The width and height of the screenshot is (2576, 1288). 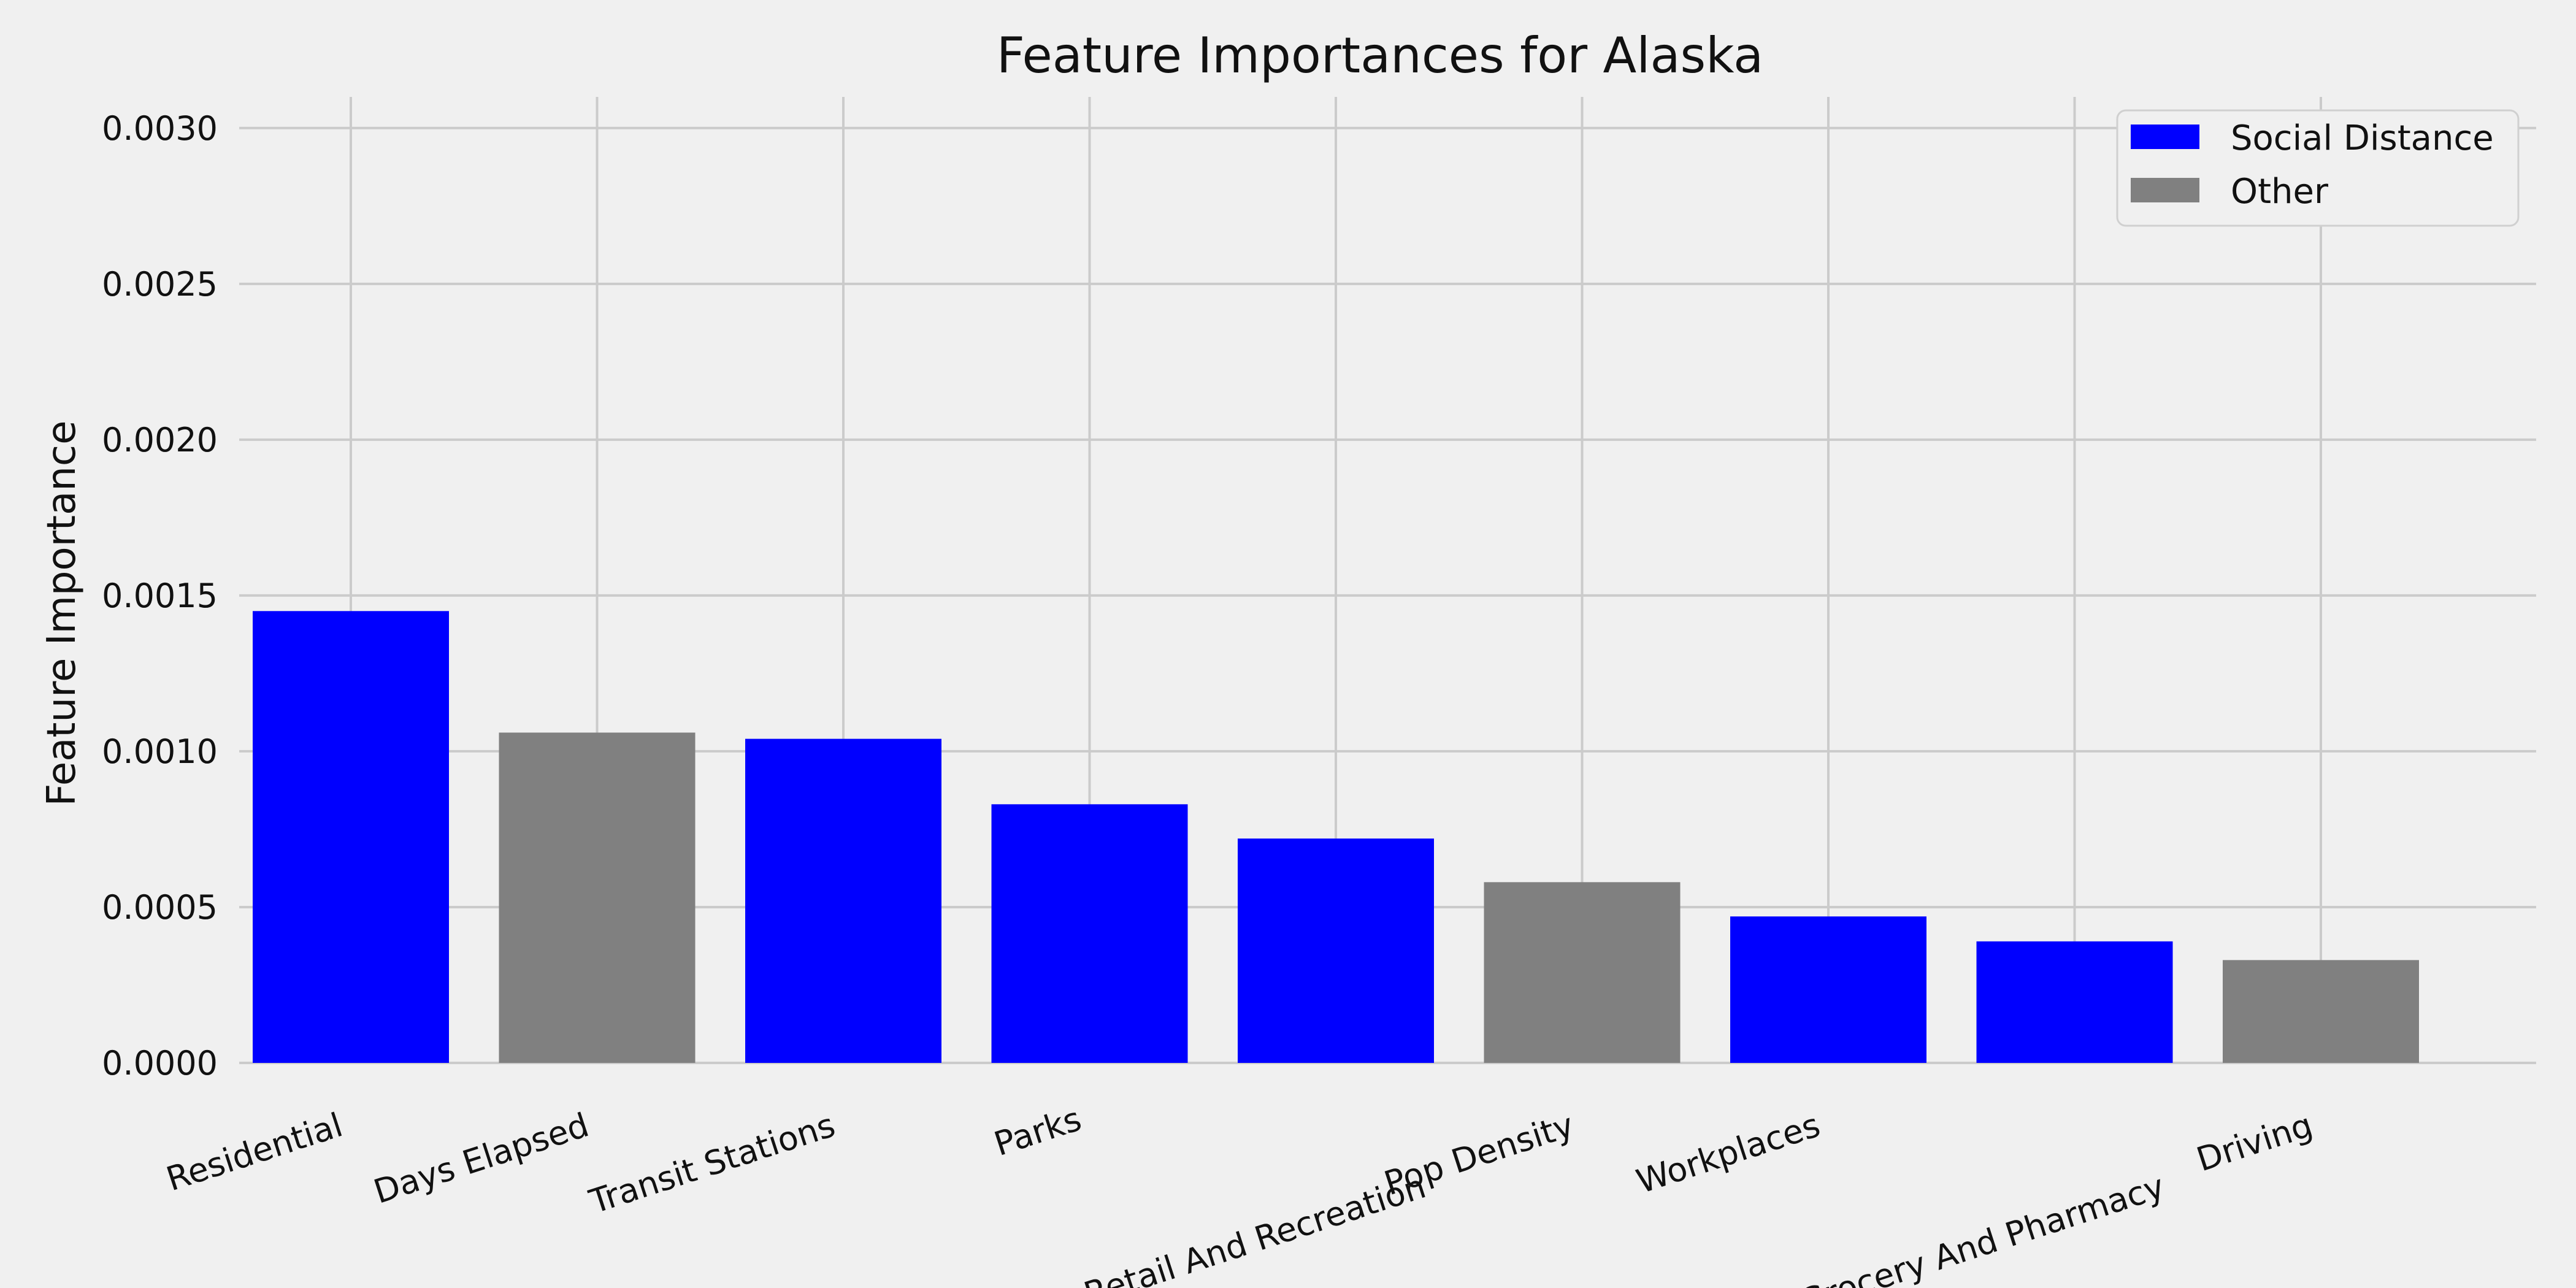 I want to click on bar-days-elapsed, so click(x=597, y=897).